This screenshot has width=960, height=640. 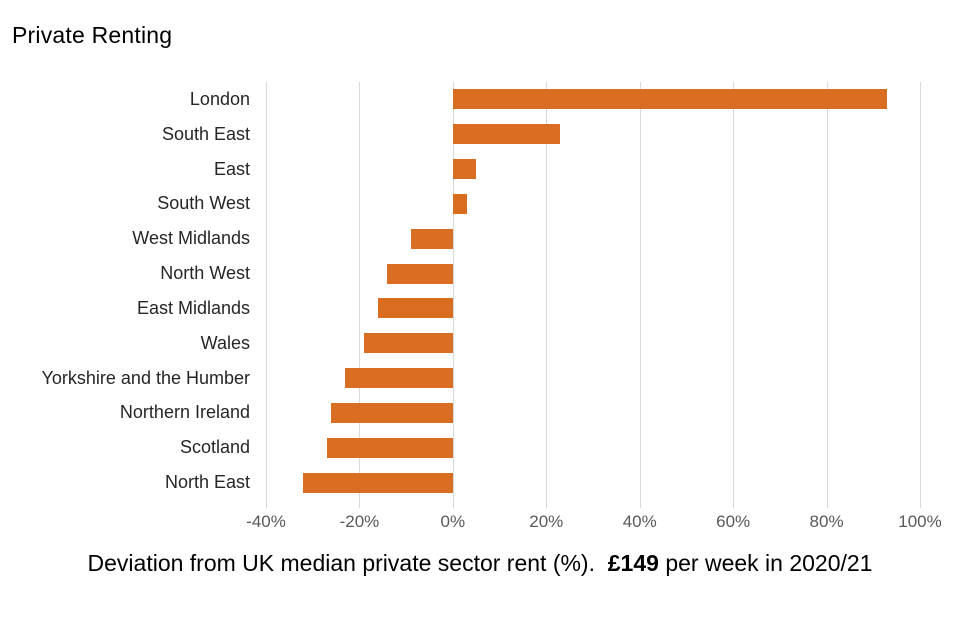 What do you see at coordinates (733, 521) in the screenshot?
I see `x-tick-label: 60%` at bounding box center [733, 521].